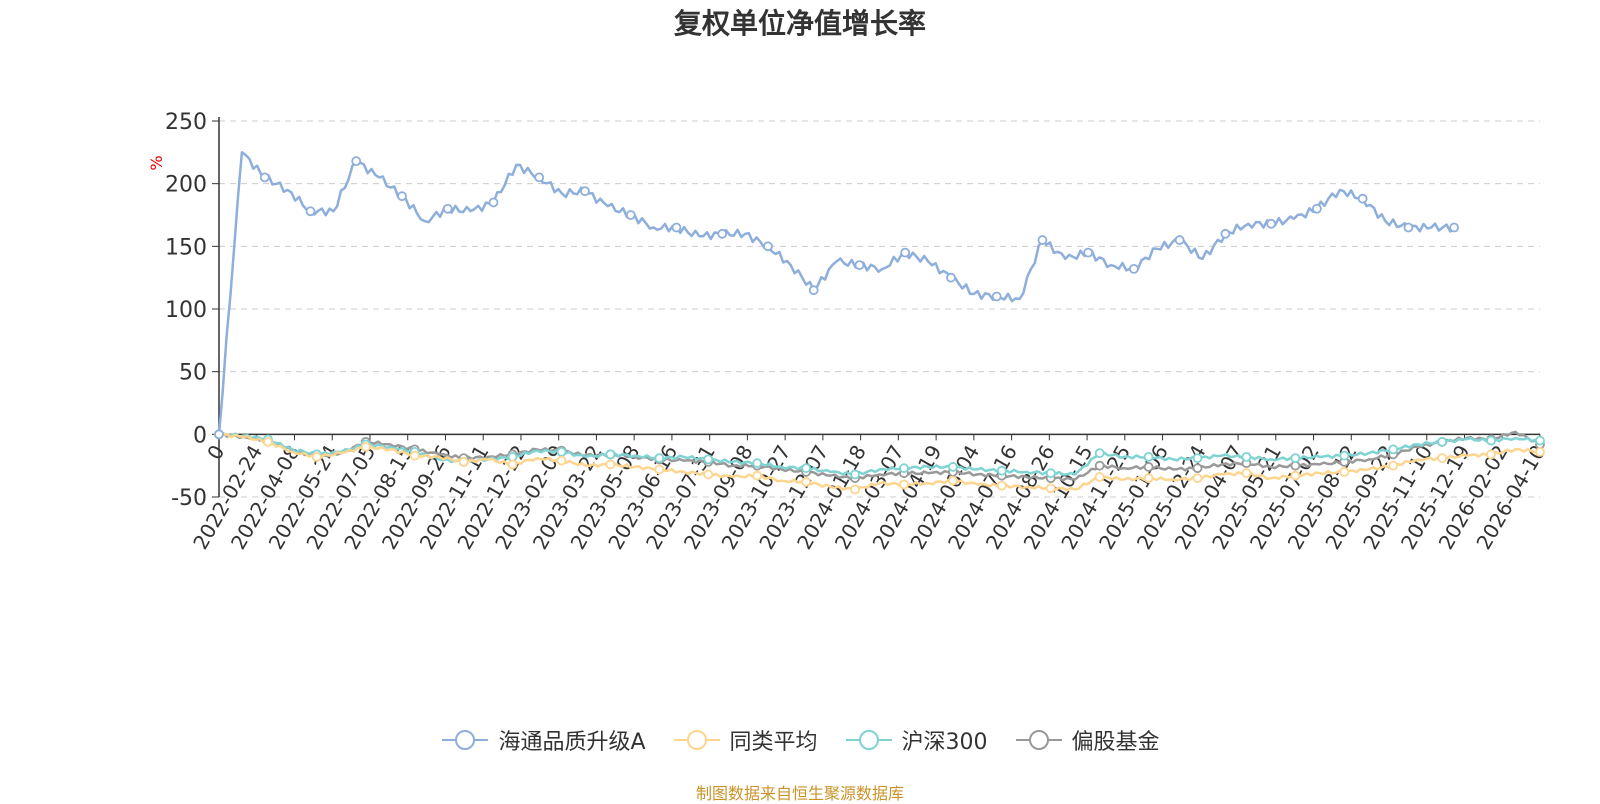 The width and height of the screenshot is (1600, 804). I want to click on y-tick-label: 0, so click(200, 435).